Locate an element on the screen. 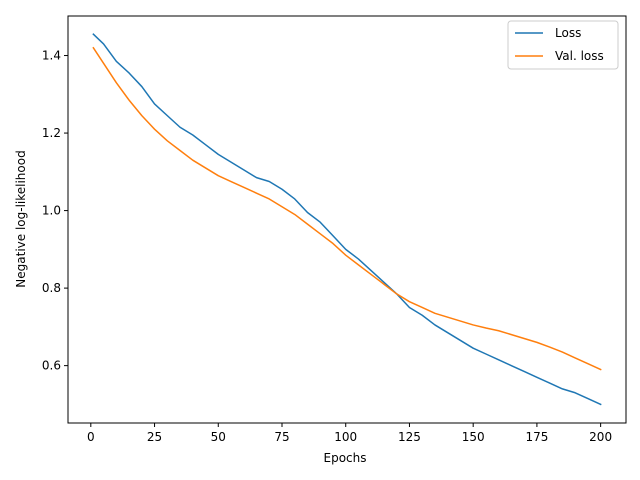 Image resolution: width=640 pixels, height=480 pixels. legend: Loss Val. loss is located at coordinates (563, 45).